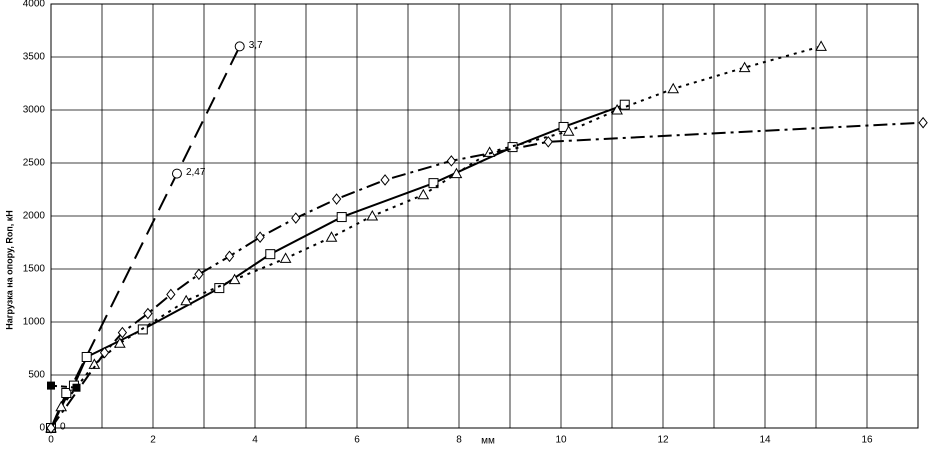 Image resolution: width=929 pixels, height=453 pixels. What do you see at coordinates (36, 375) in the screenshot?
I see `y-tick-label: 500` at bounding box center [36, 375].